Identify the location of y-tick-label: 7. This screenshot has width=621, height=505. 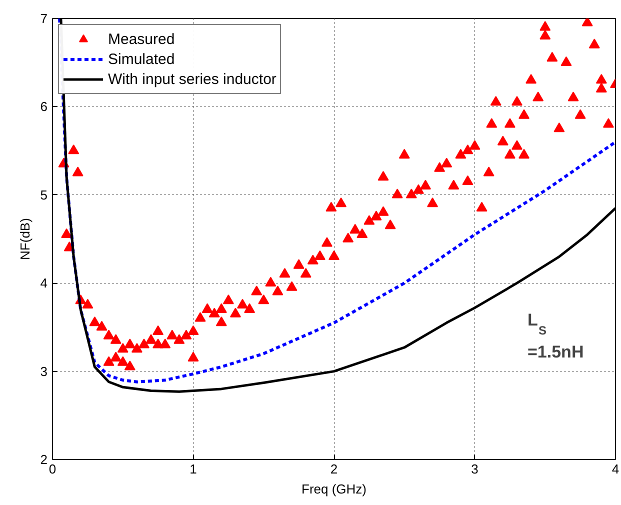
(44, 18).